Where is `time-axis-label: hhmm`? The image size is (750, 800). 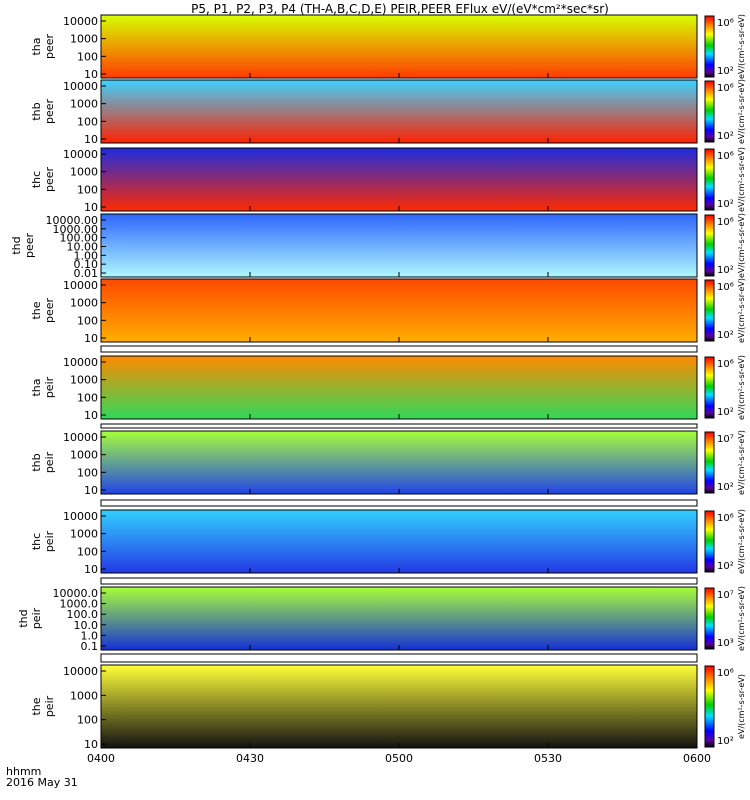
time-axis-label: hhmm is located at coordinates (24, 771).